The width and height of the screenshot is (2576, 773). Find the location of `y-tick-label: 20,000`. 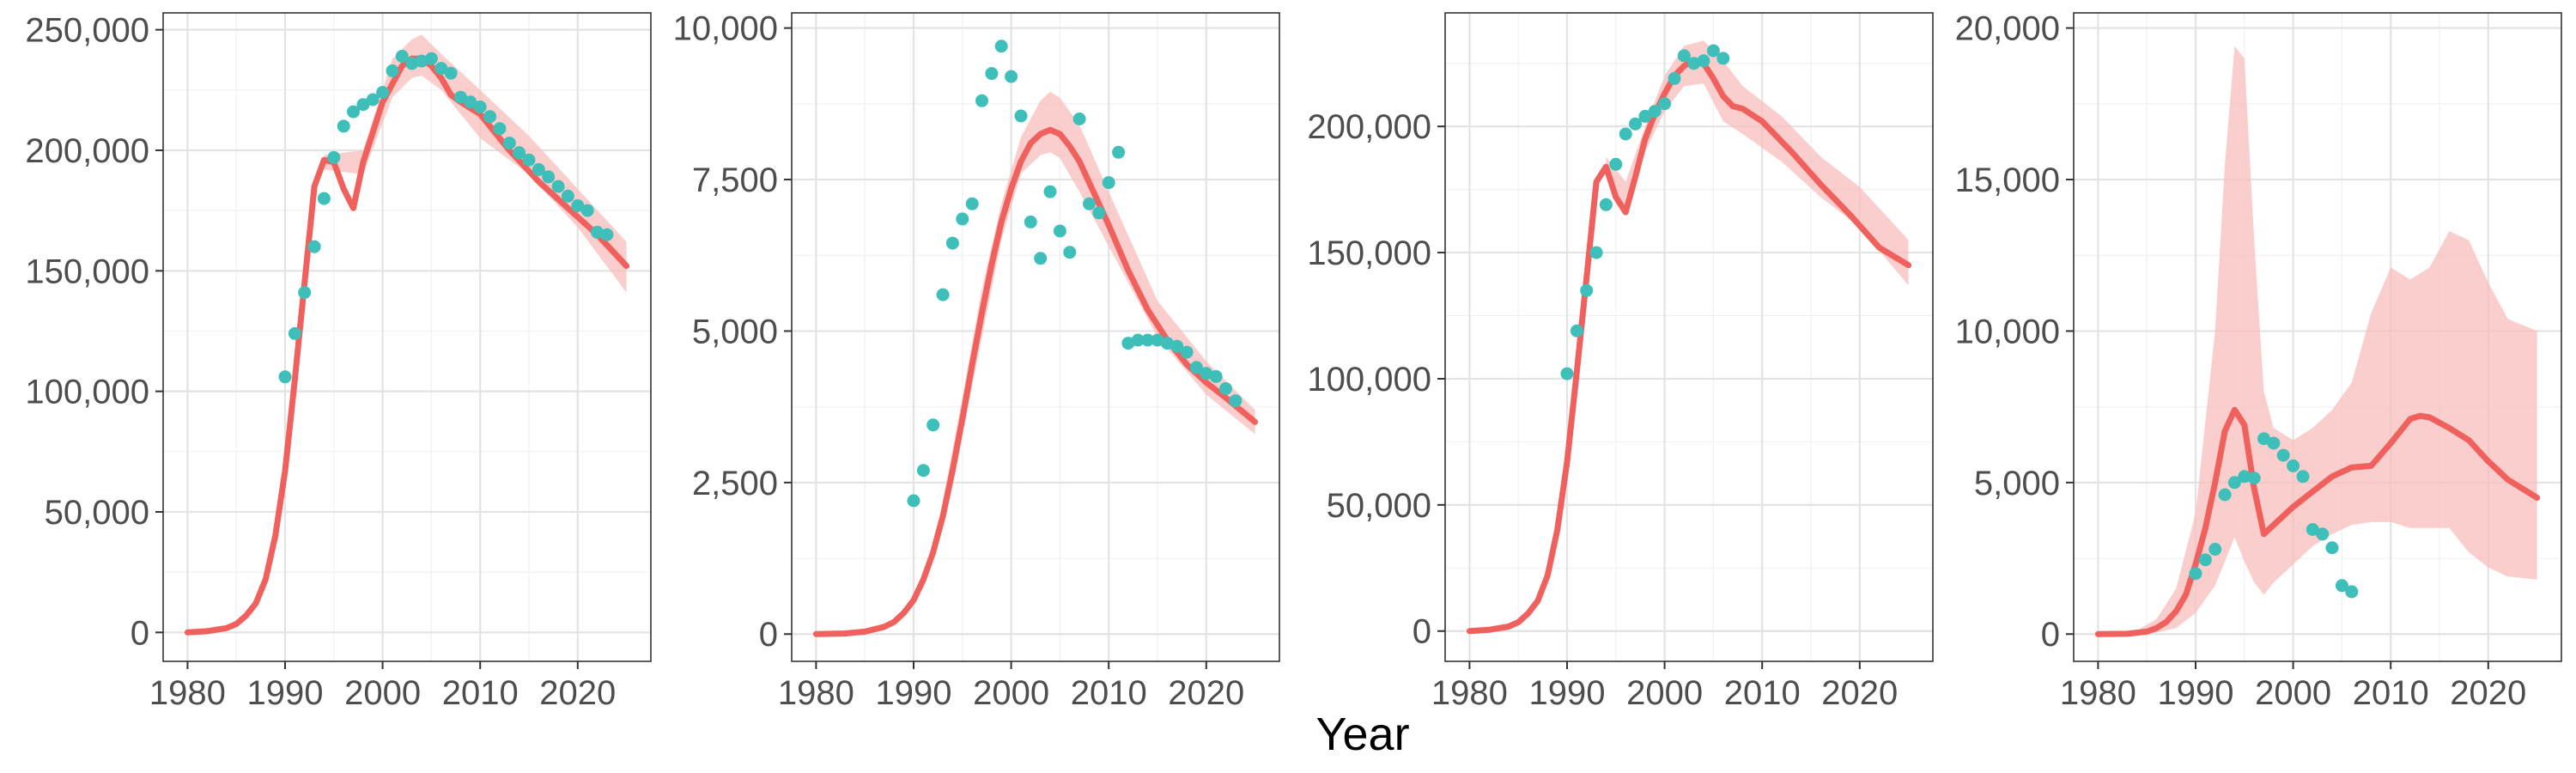

y-tick-label: 20,000 is located at coordinates (2007, 29).